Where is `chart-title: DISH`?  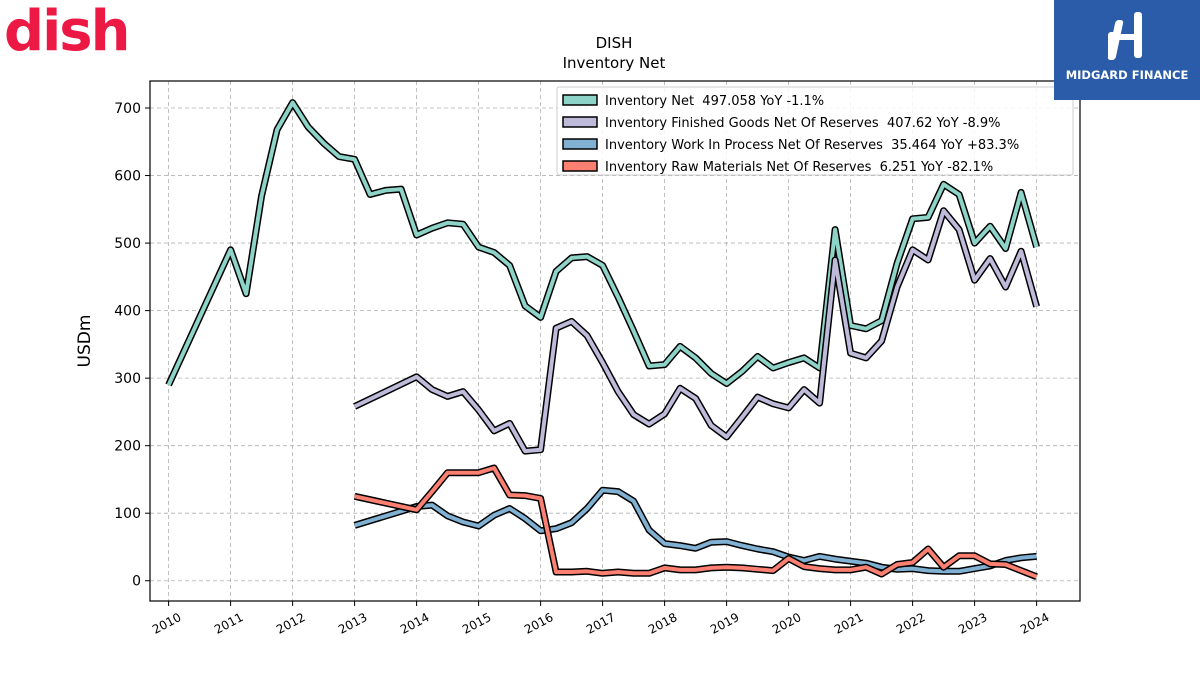
chart-title: DISH is located at coordinates (614, 43).